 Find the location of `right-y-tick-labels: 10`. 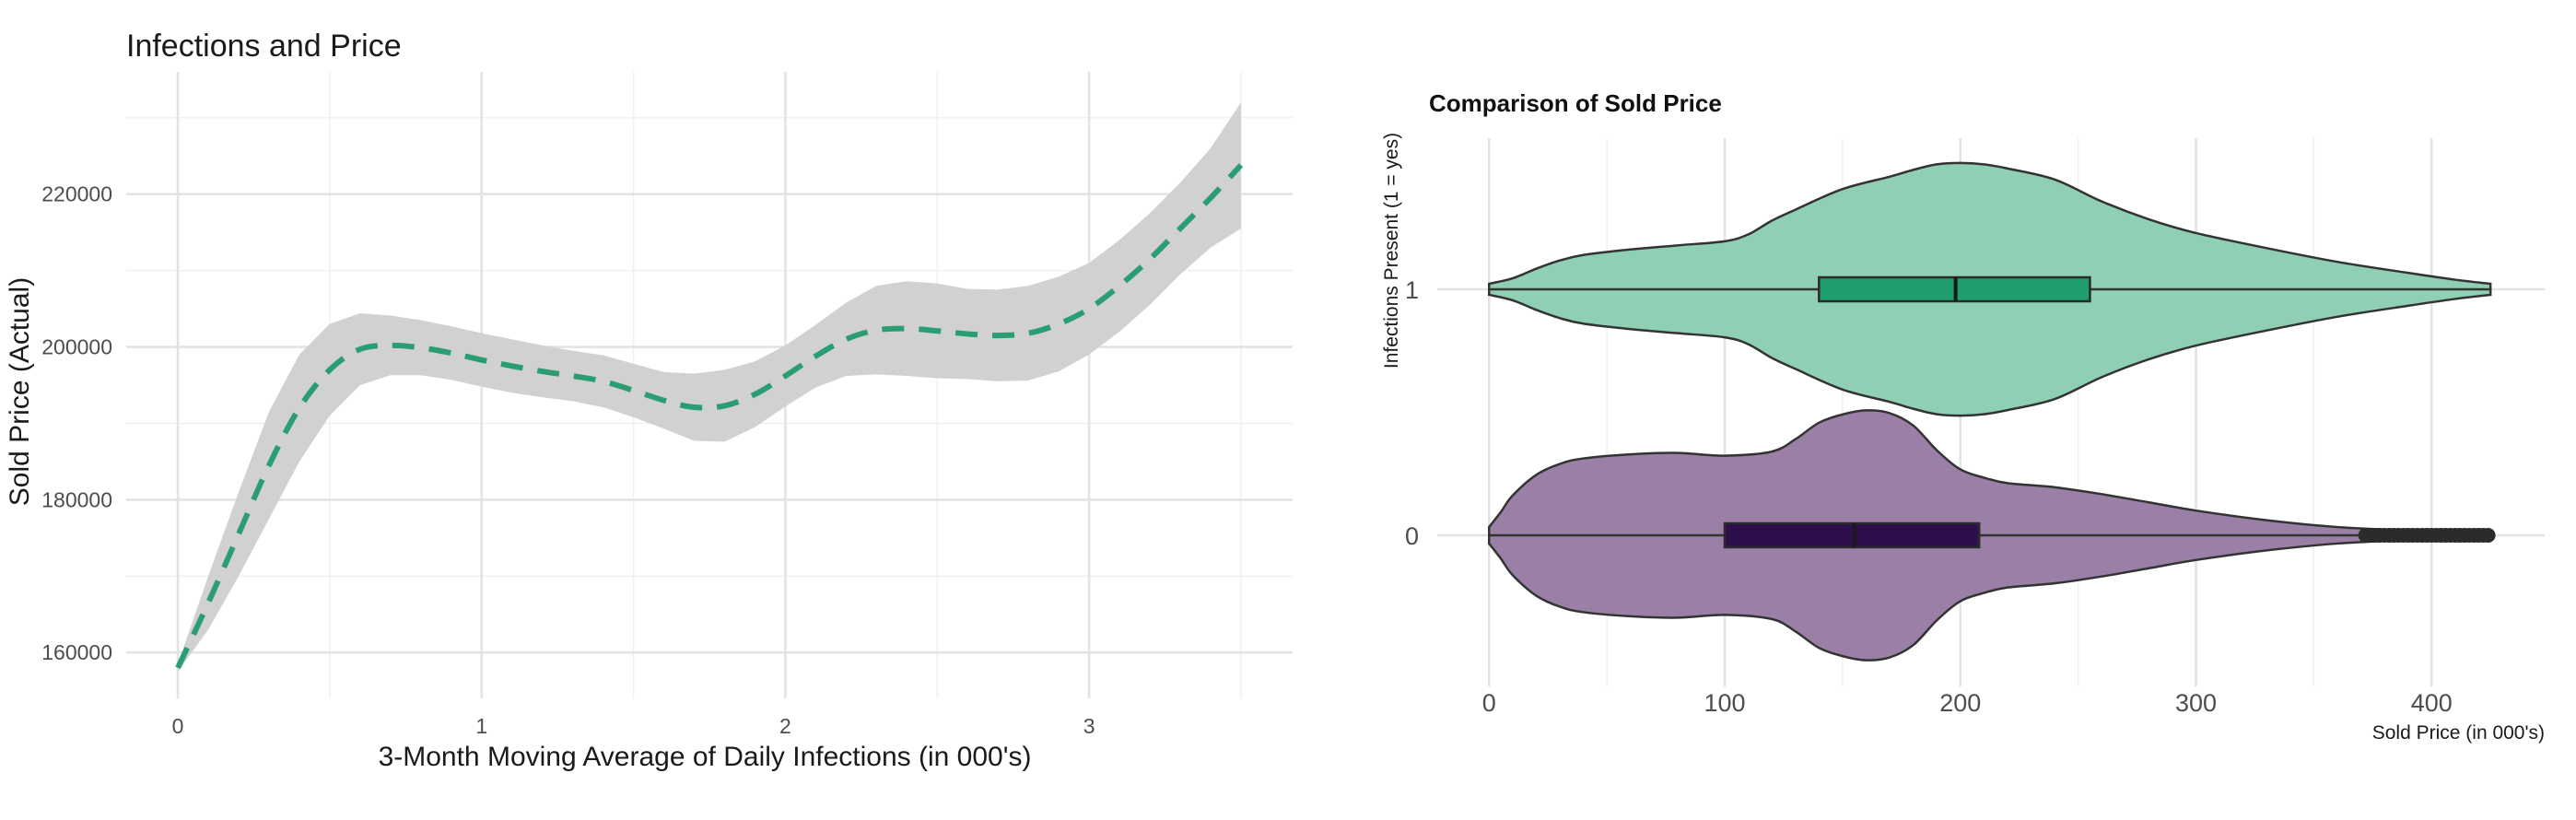

right-y-tick-labels: 10 is located at coordinates (1412, 413).